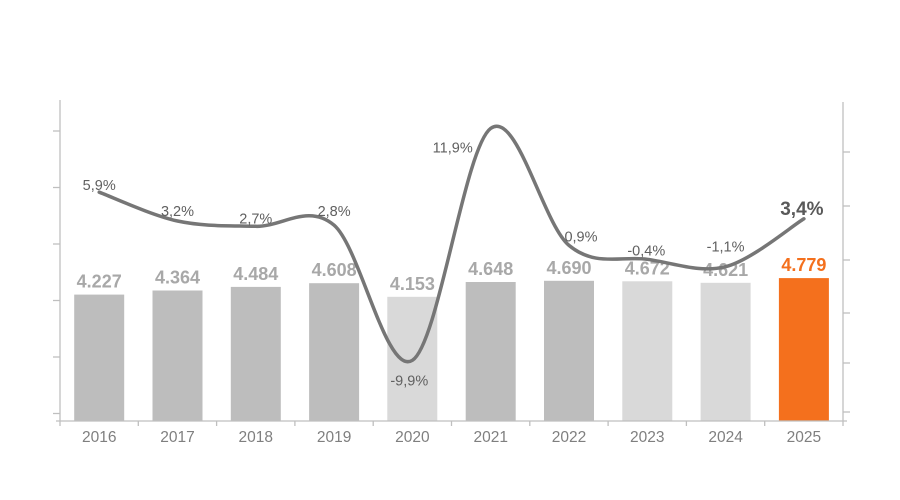 The image size is (900, 500). Describe the element at coordinates (580, 237) in the screenshot. I see `pct-label-2022: 0,9%` at that location.